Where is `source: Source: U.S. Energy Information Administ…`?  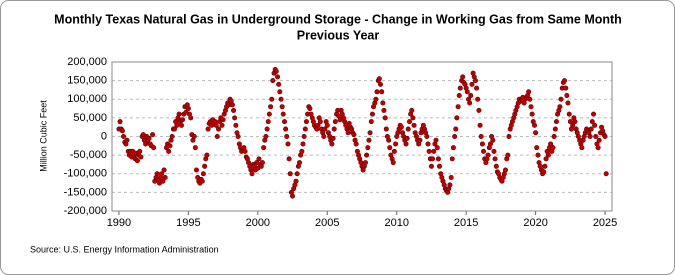
source: Source: U.S. Energy Information Administ… is located at coordinates (124, 249).